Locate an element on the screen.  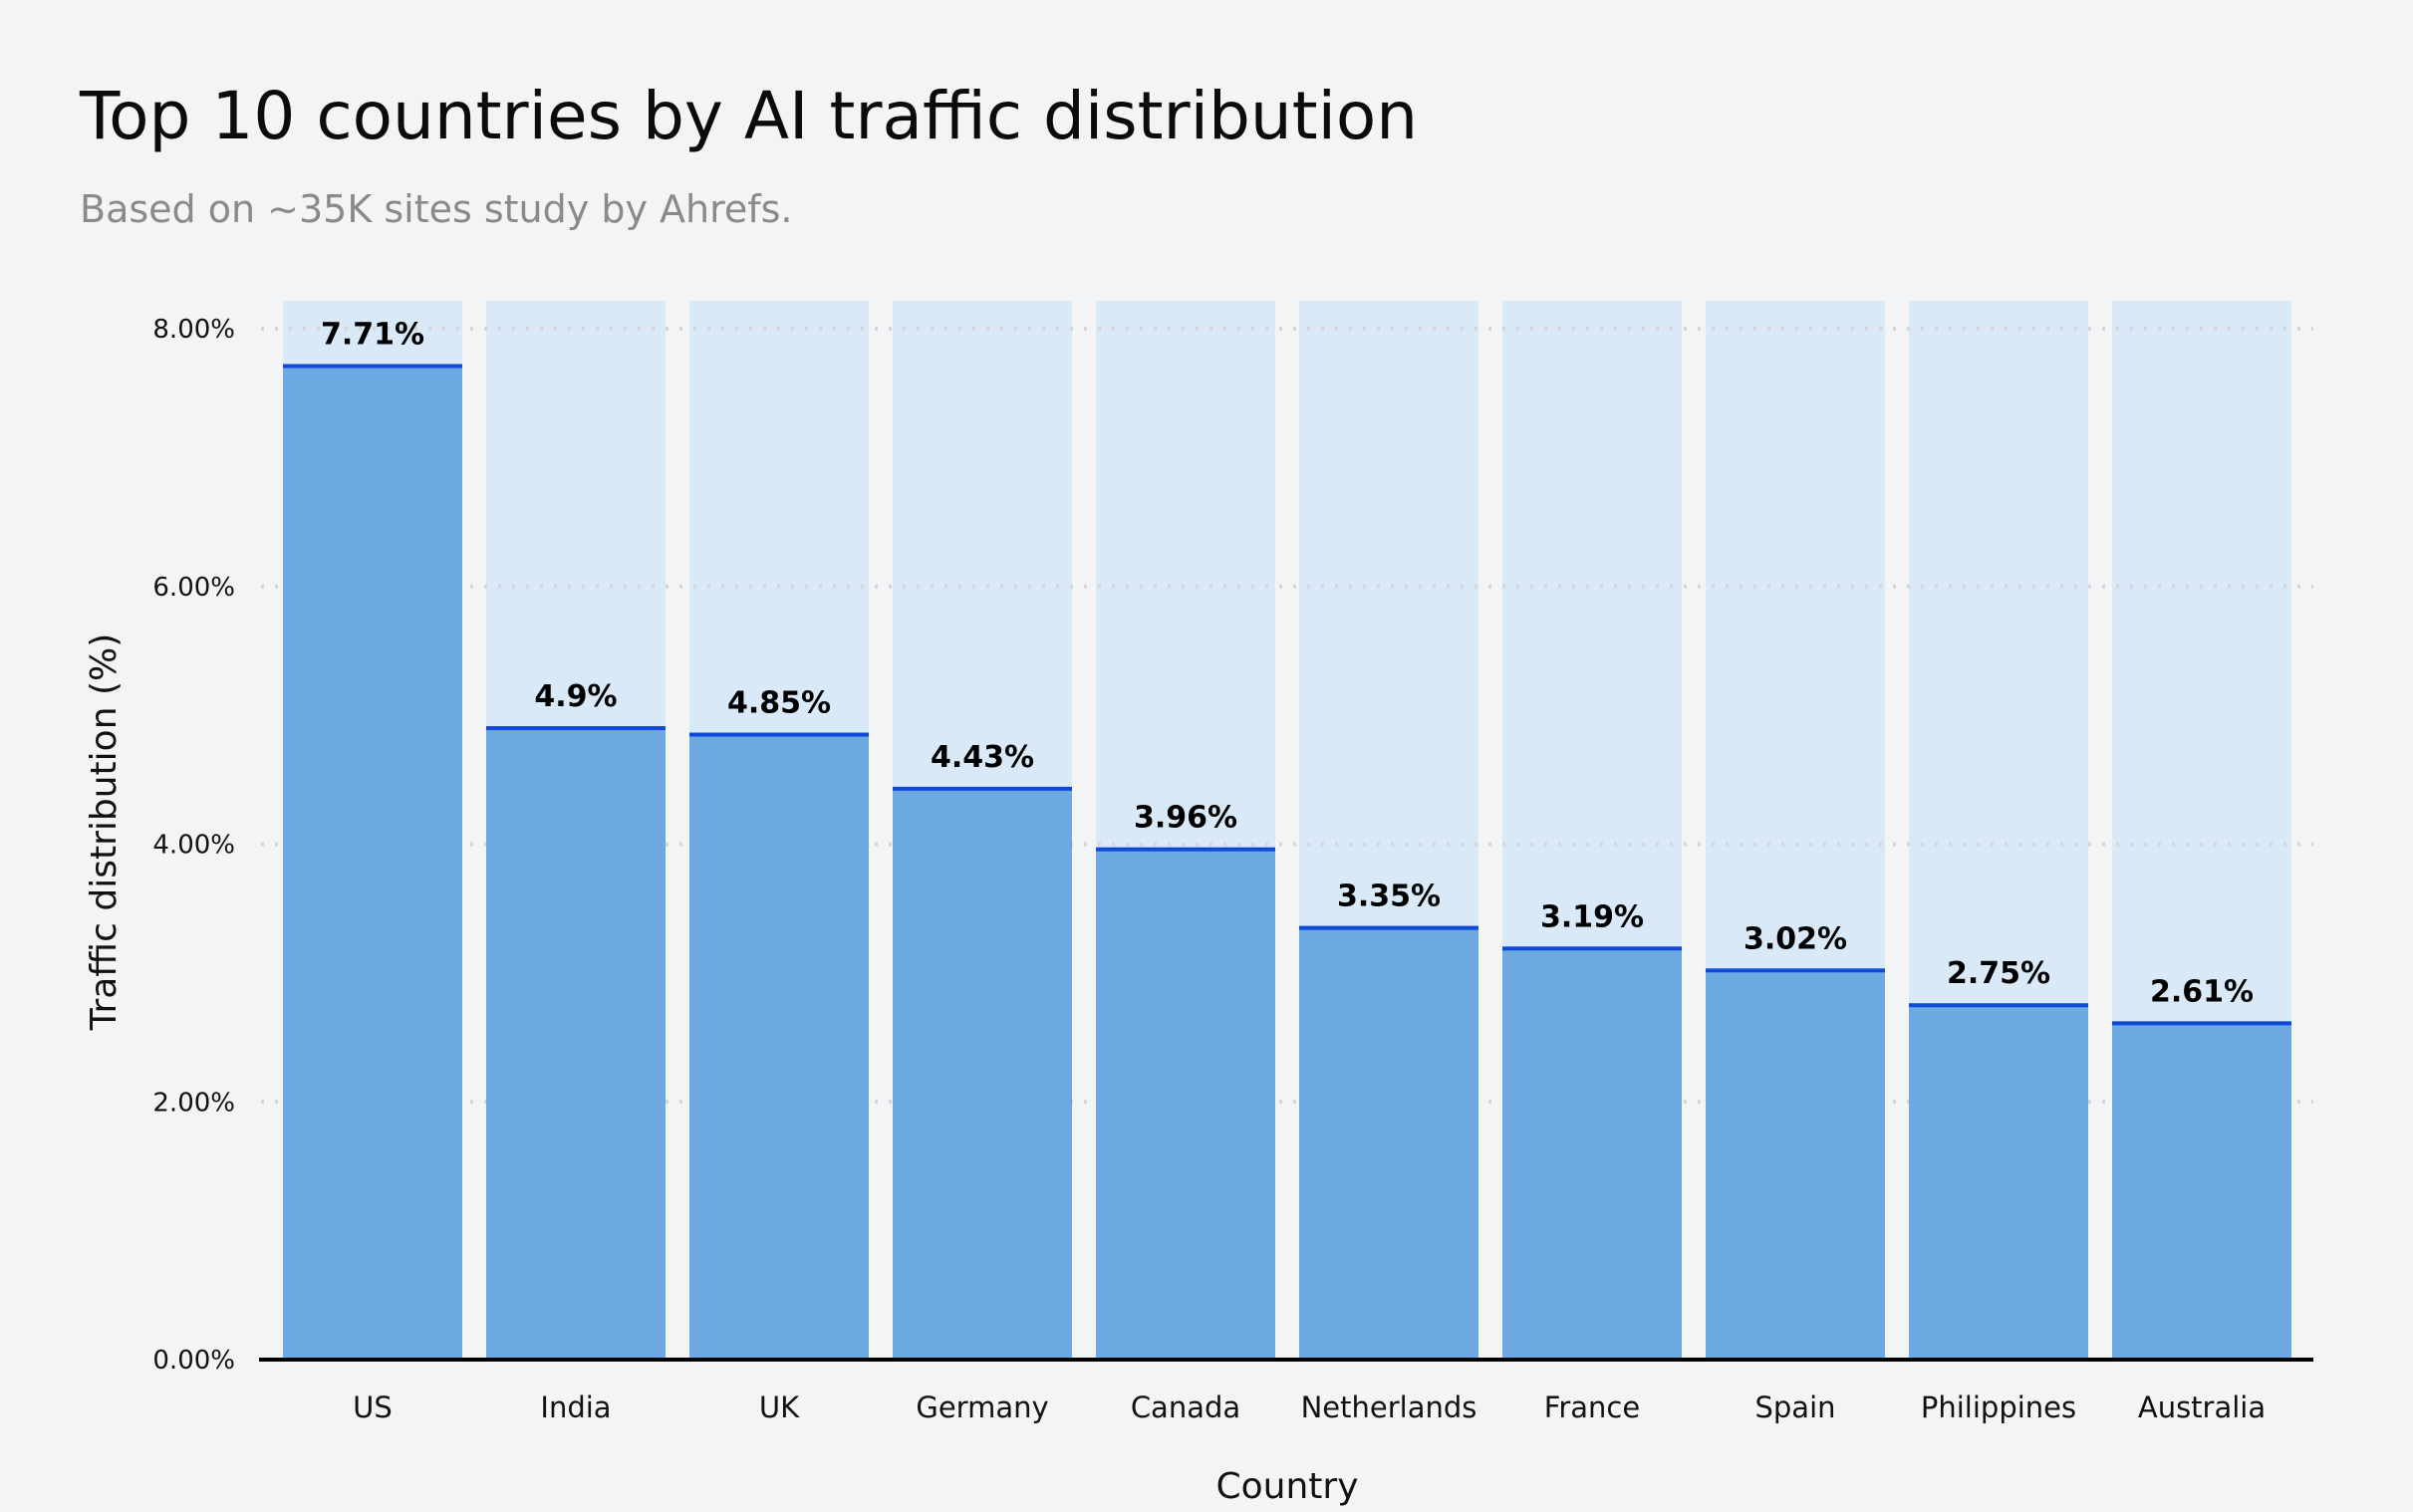
x-tick-label: Philippines is located at coordinates (1998, 1407).